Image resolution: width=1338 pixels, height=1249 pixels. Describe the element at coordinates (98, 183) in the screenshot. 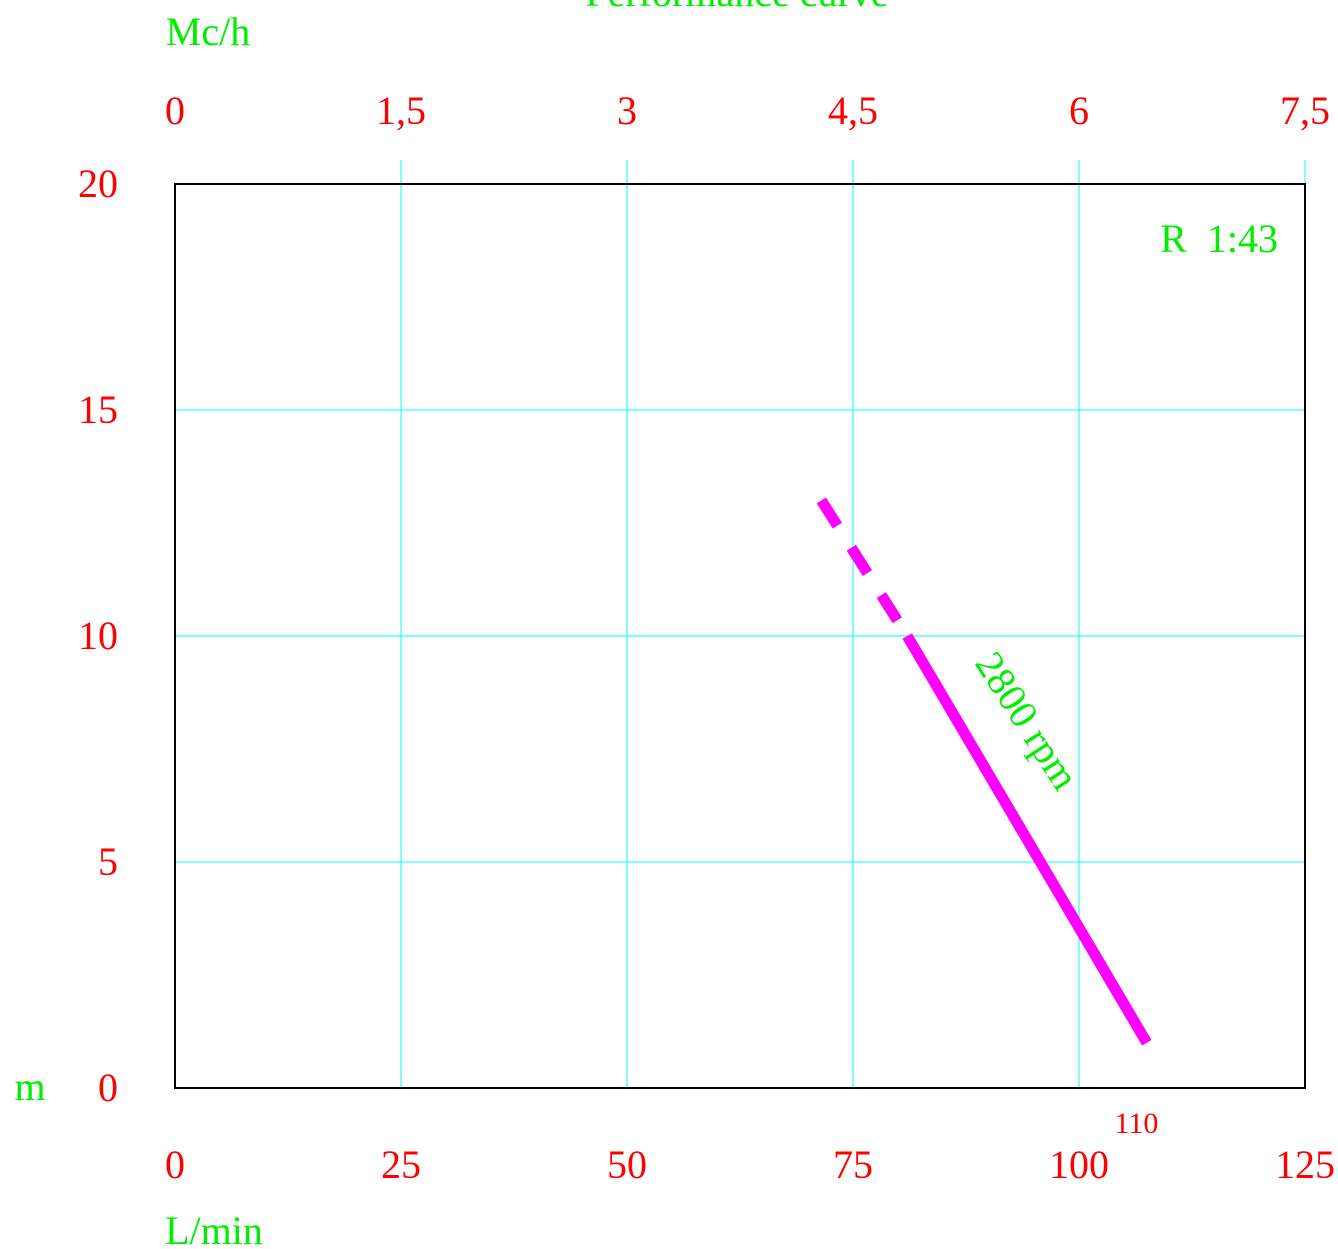

I see `y-tick-label: 20` at that location.